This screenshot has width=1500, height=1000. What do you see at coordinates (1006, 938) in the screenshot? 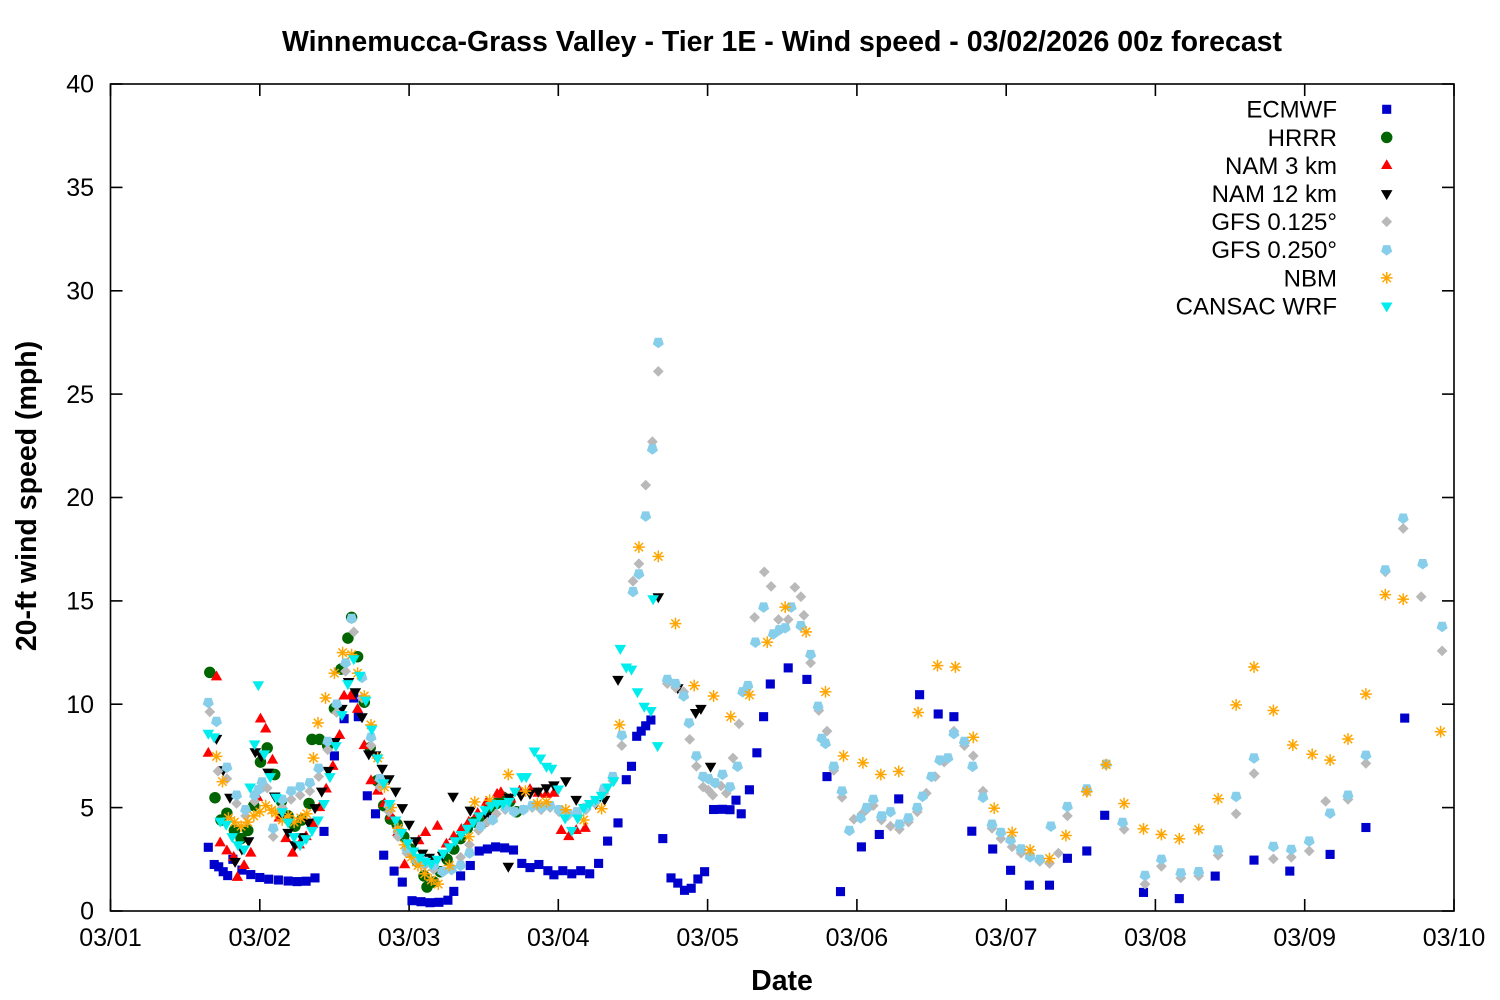
I see `svg-text: 03/07` at bounding box center [1006, 938].